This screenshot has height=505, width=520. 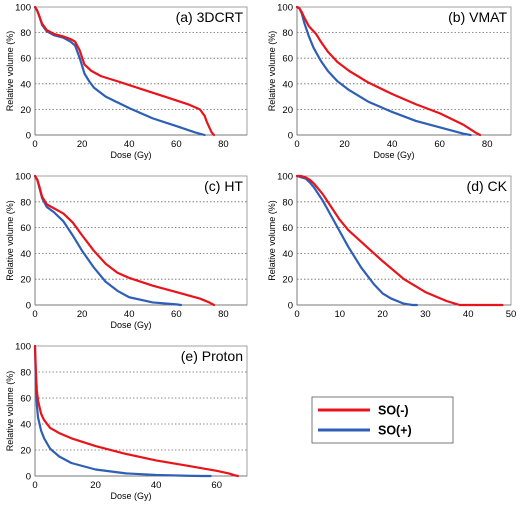 What do you see at coordinates (425, 314) in the screenshot?
I see `x-tick-label: 30` at bounding box center [425, 314].